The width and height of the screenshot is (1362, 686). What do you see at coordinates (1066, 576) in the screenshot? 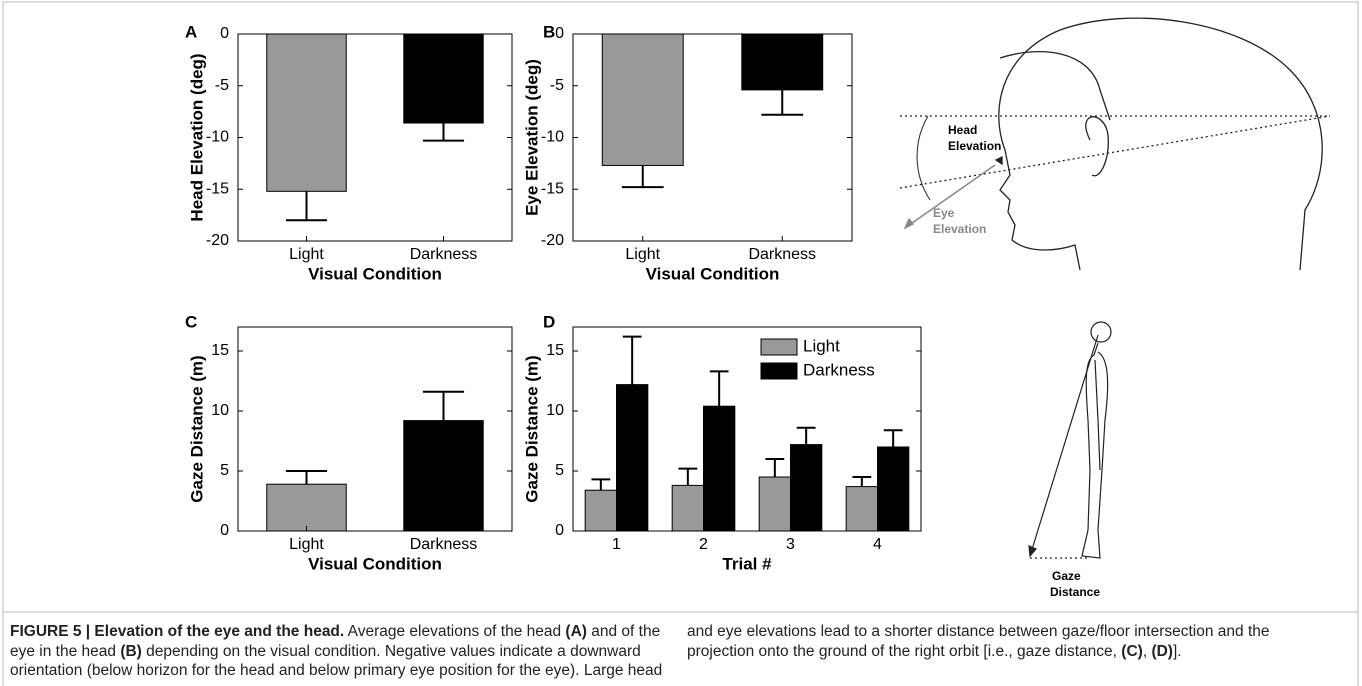
I see `gaze-distance-label: Gaze` at bounding box center [1066, 576].